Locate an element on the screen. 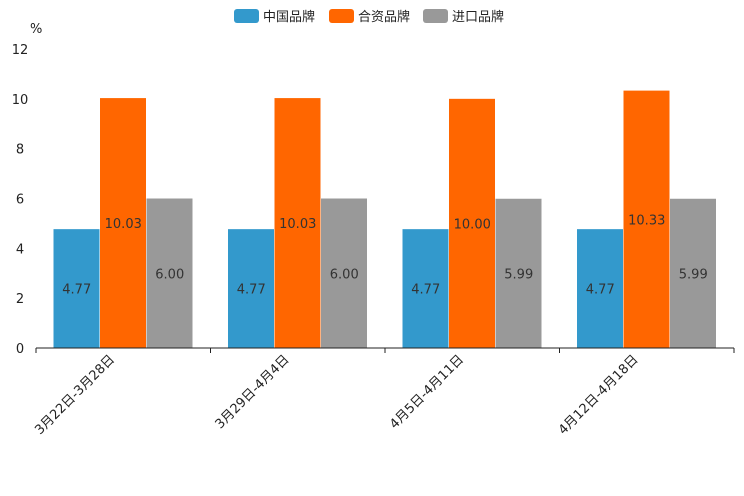 The image size is (744, 496). legend-label: 中国品牌 is located at coordinates (289, 17).